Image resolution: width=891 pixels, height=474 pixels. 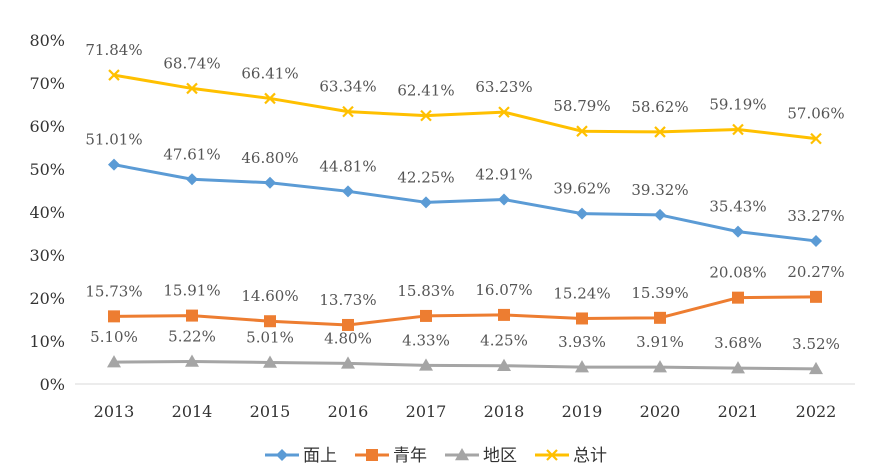 What do you see at coordinates (581, 106) in the screenshot?
I see `data-label: 58.79%` at bounding box center [581, 106].